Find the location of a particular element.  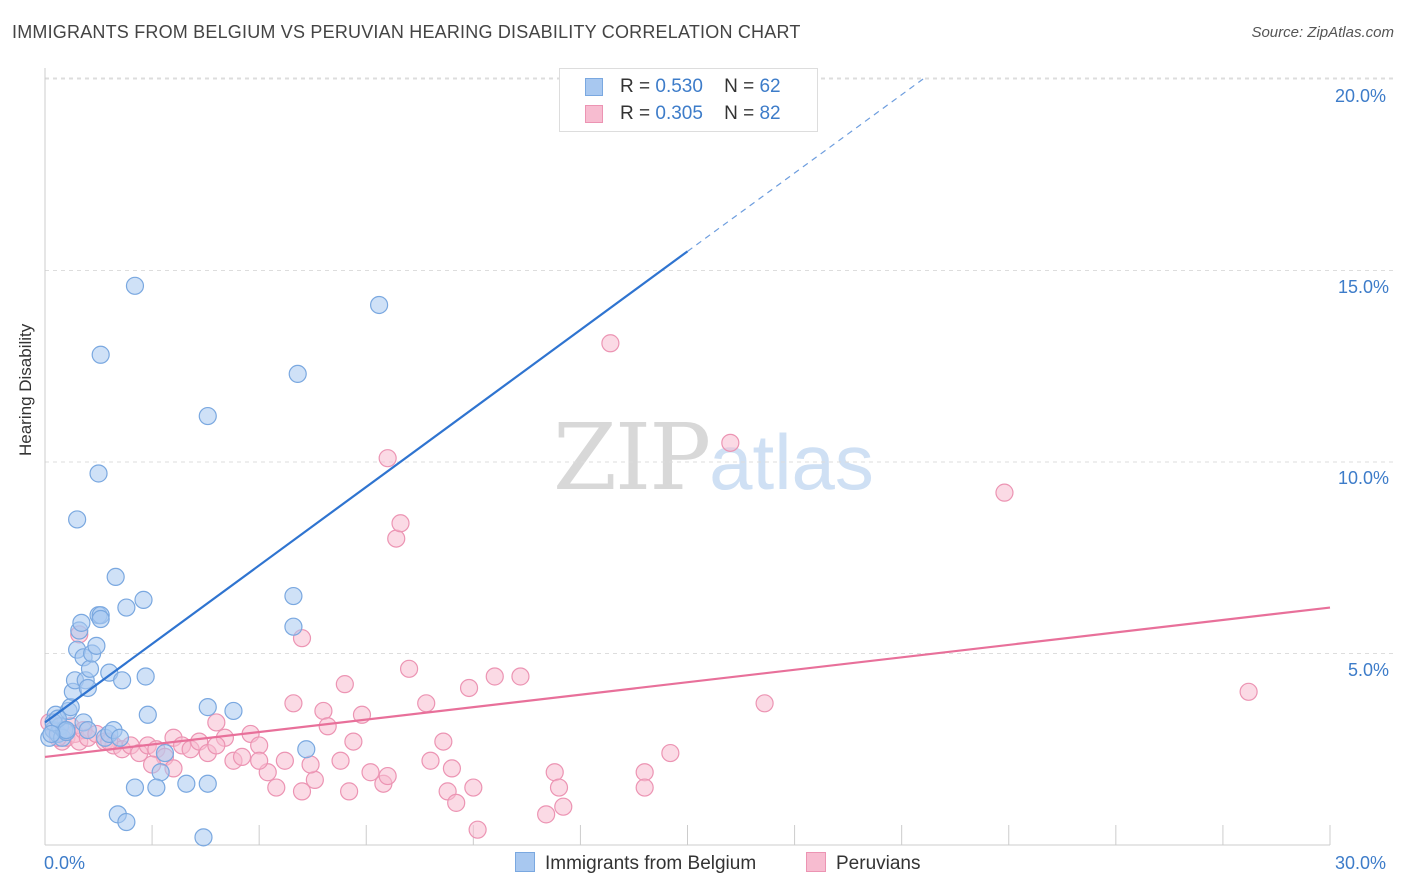

watermark-zip: ZIP is located at coordinates (632, 457).